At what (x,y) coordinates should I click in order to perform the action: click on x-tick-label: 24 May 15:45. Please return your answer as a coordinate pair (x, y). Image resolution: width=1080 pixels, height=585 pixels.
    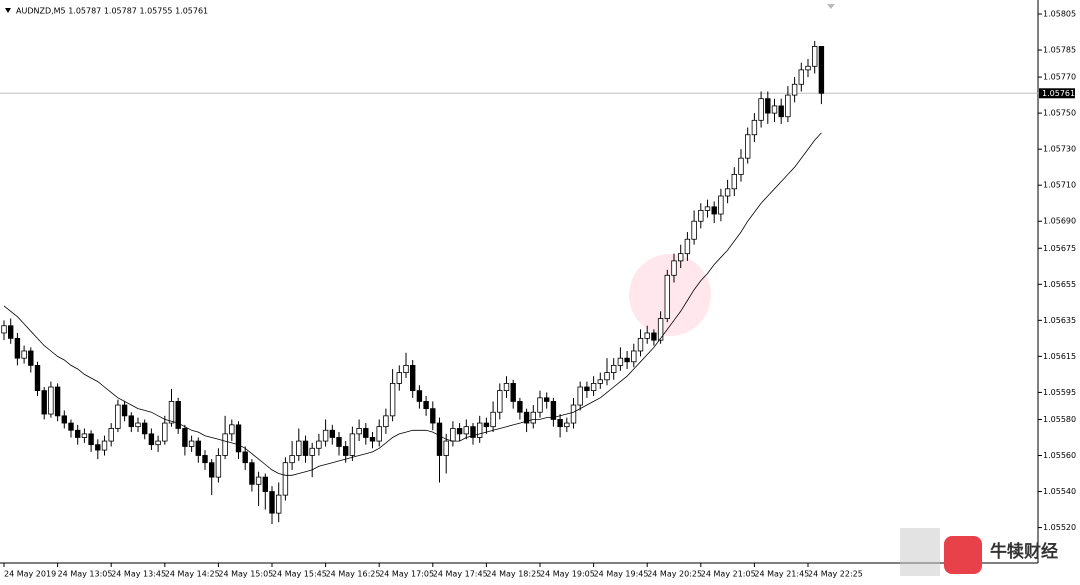
    Looking at the image, I should click on (299, 574).